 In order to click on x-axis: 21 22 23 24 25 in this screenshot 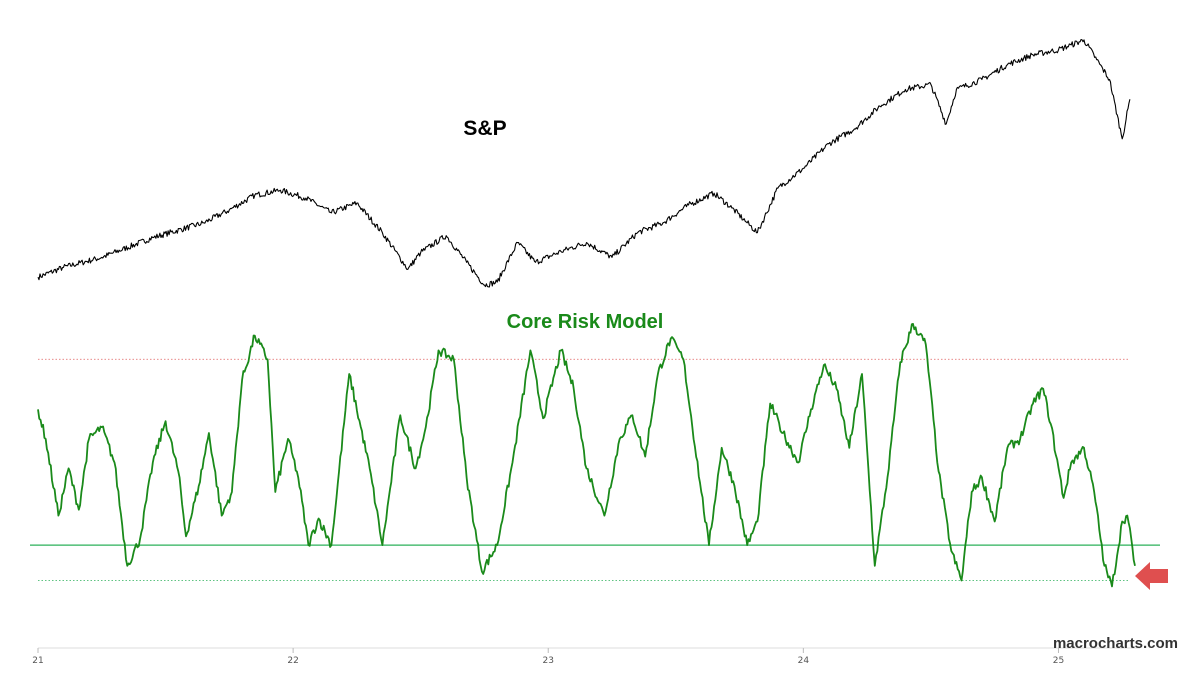, I will do `click(586, 656)`.